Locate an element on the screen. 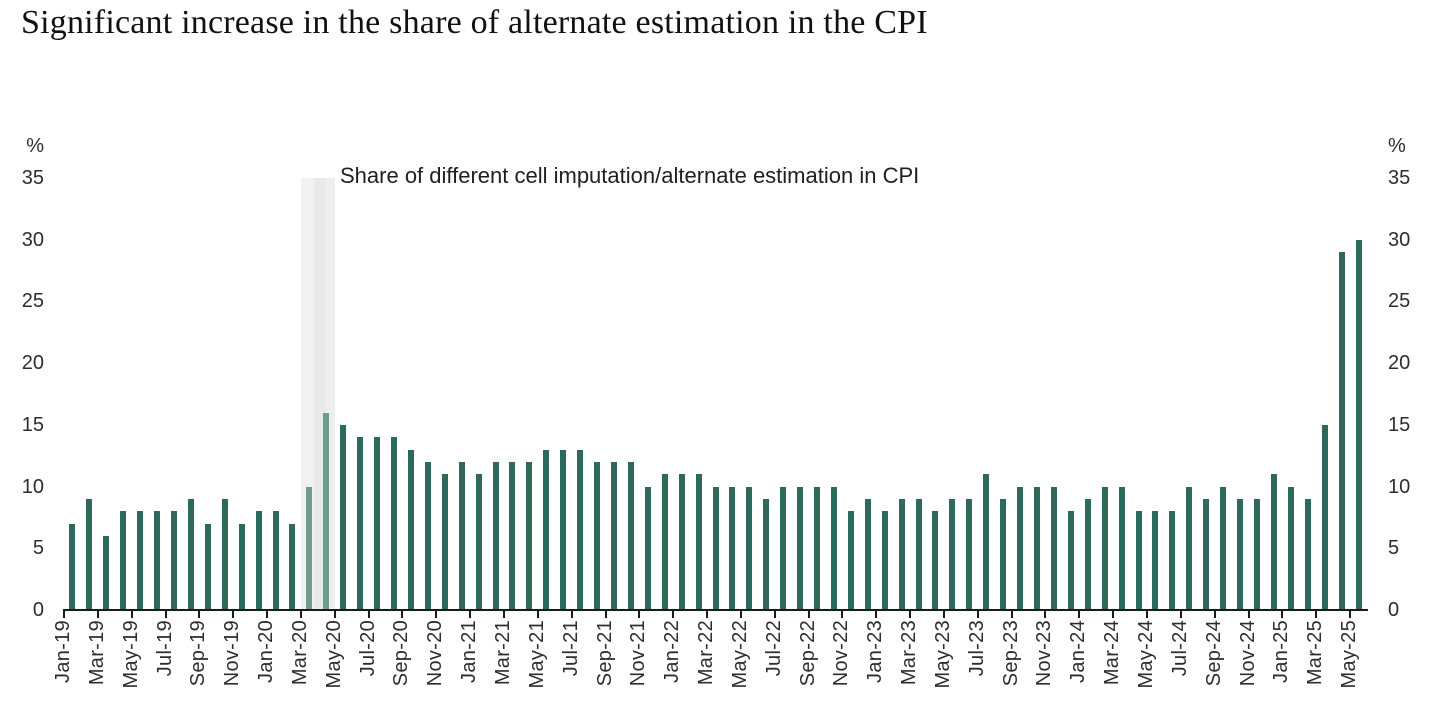 Image resolution: width=1440 pixels, height=717 pixels. x-tick-label: Mar-22 is located at coordinates (706, 653).